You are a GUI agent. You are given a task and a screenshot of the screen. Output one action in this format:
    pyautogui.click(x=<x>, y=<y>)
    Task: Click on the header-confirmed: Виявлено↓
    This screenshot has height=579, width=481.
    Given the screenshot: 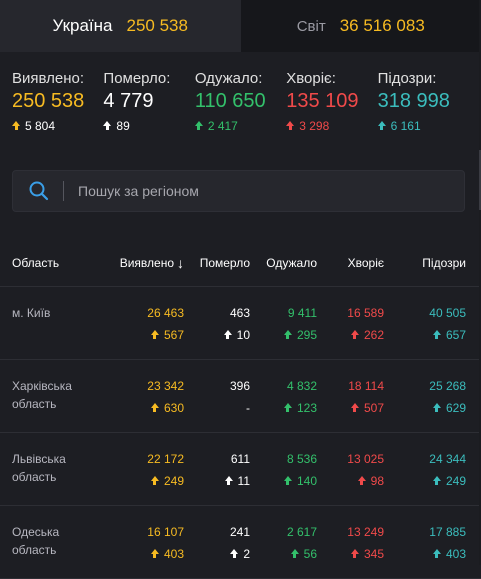 What is the action you would take?
    pyautogui.click(x=142, y=263)
    